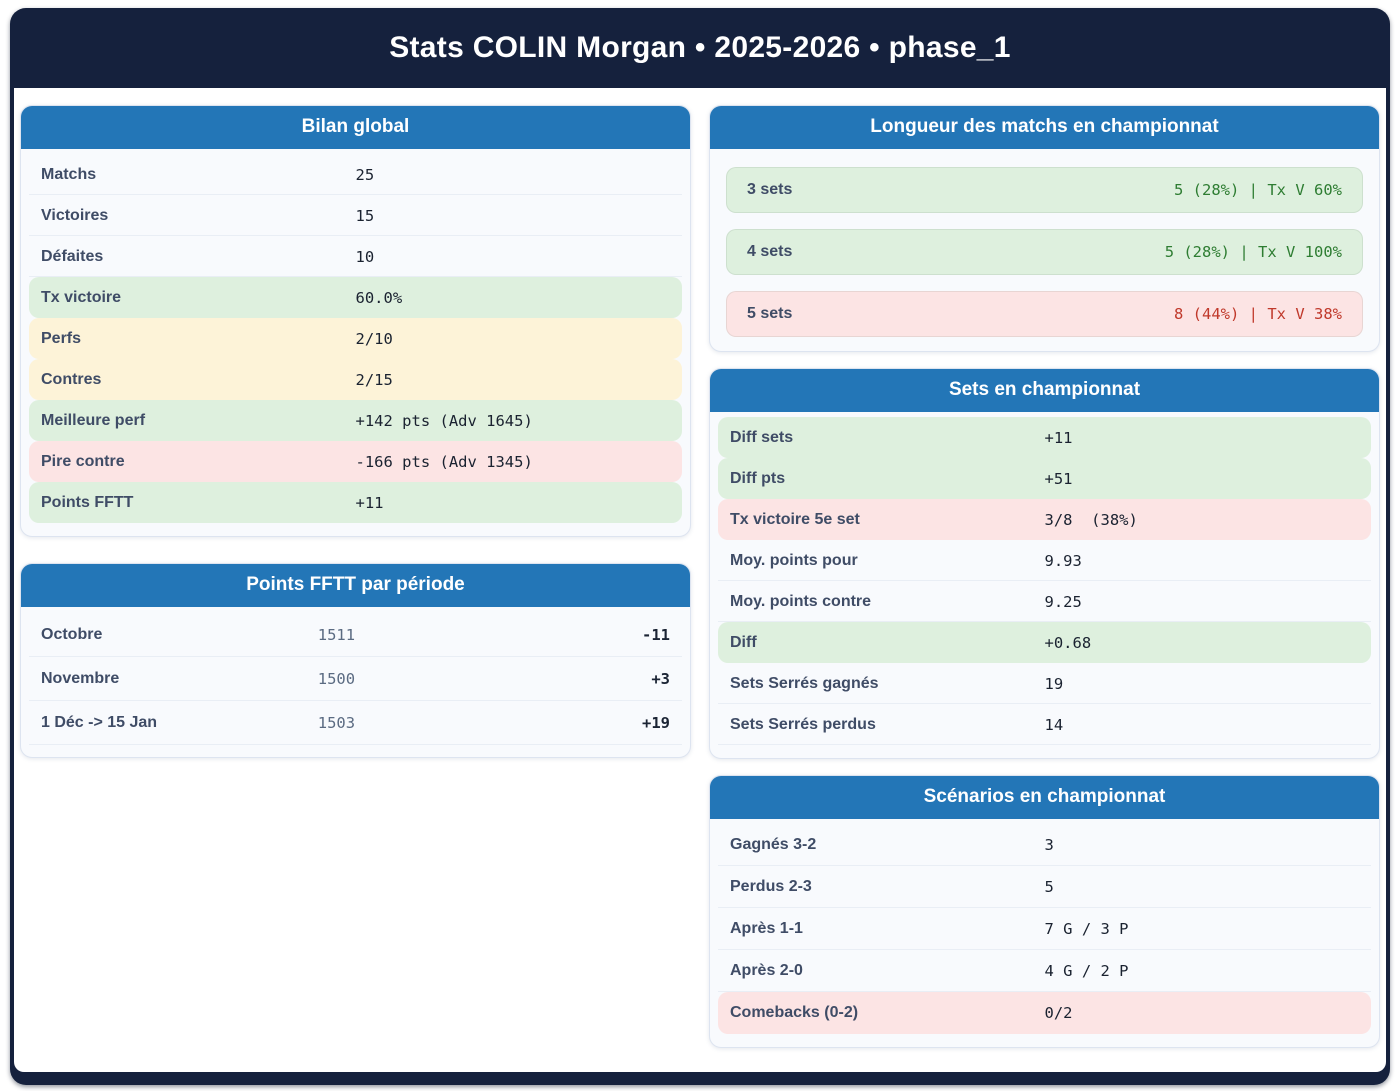  What do you see at coordinates (1044, 797) in the screenshot?
I see `card-scenarios-championnat-title: Scénarios en championnat` at bounding box center [1044, 797].